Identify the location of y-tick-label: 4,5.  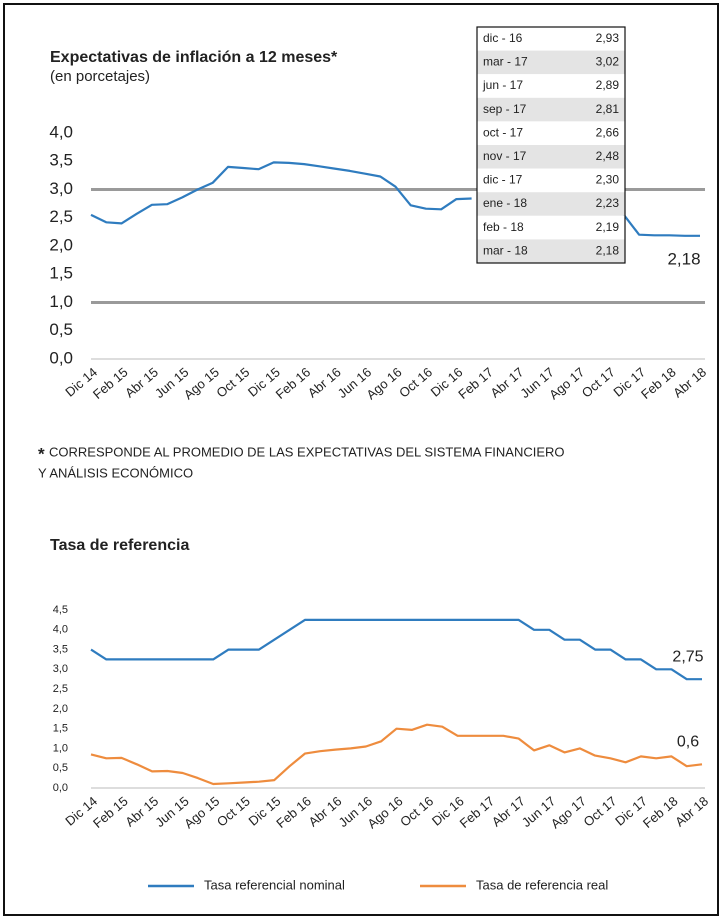
(60, 610).